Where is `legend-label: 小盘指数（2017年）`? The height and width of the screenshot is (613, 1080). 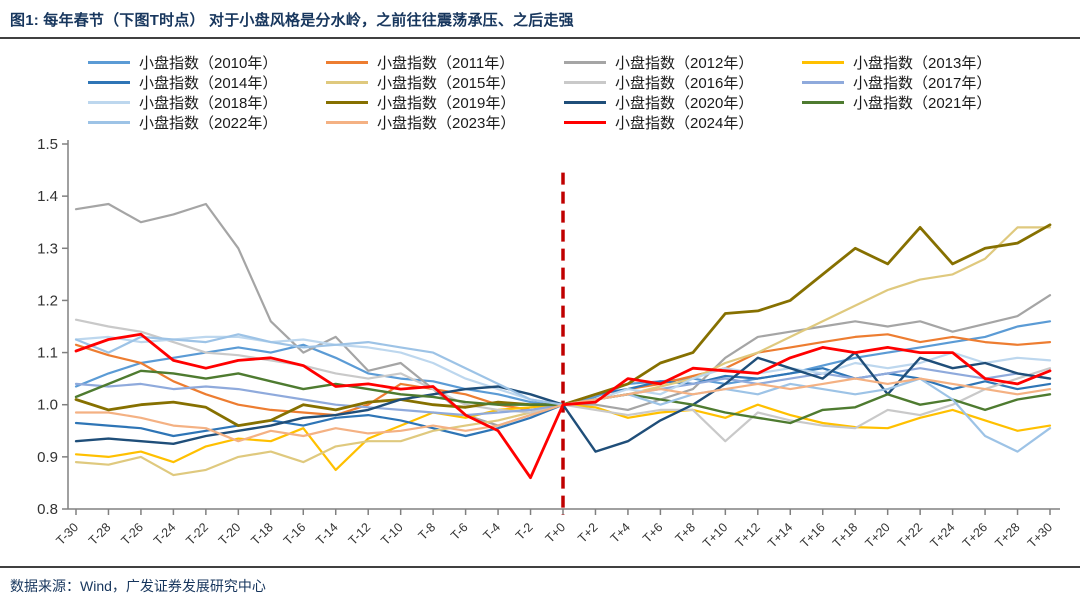 legend-label: 小盘指数（2017年） is located at coordinates (922, 83).